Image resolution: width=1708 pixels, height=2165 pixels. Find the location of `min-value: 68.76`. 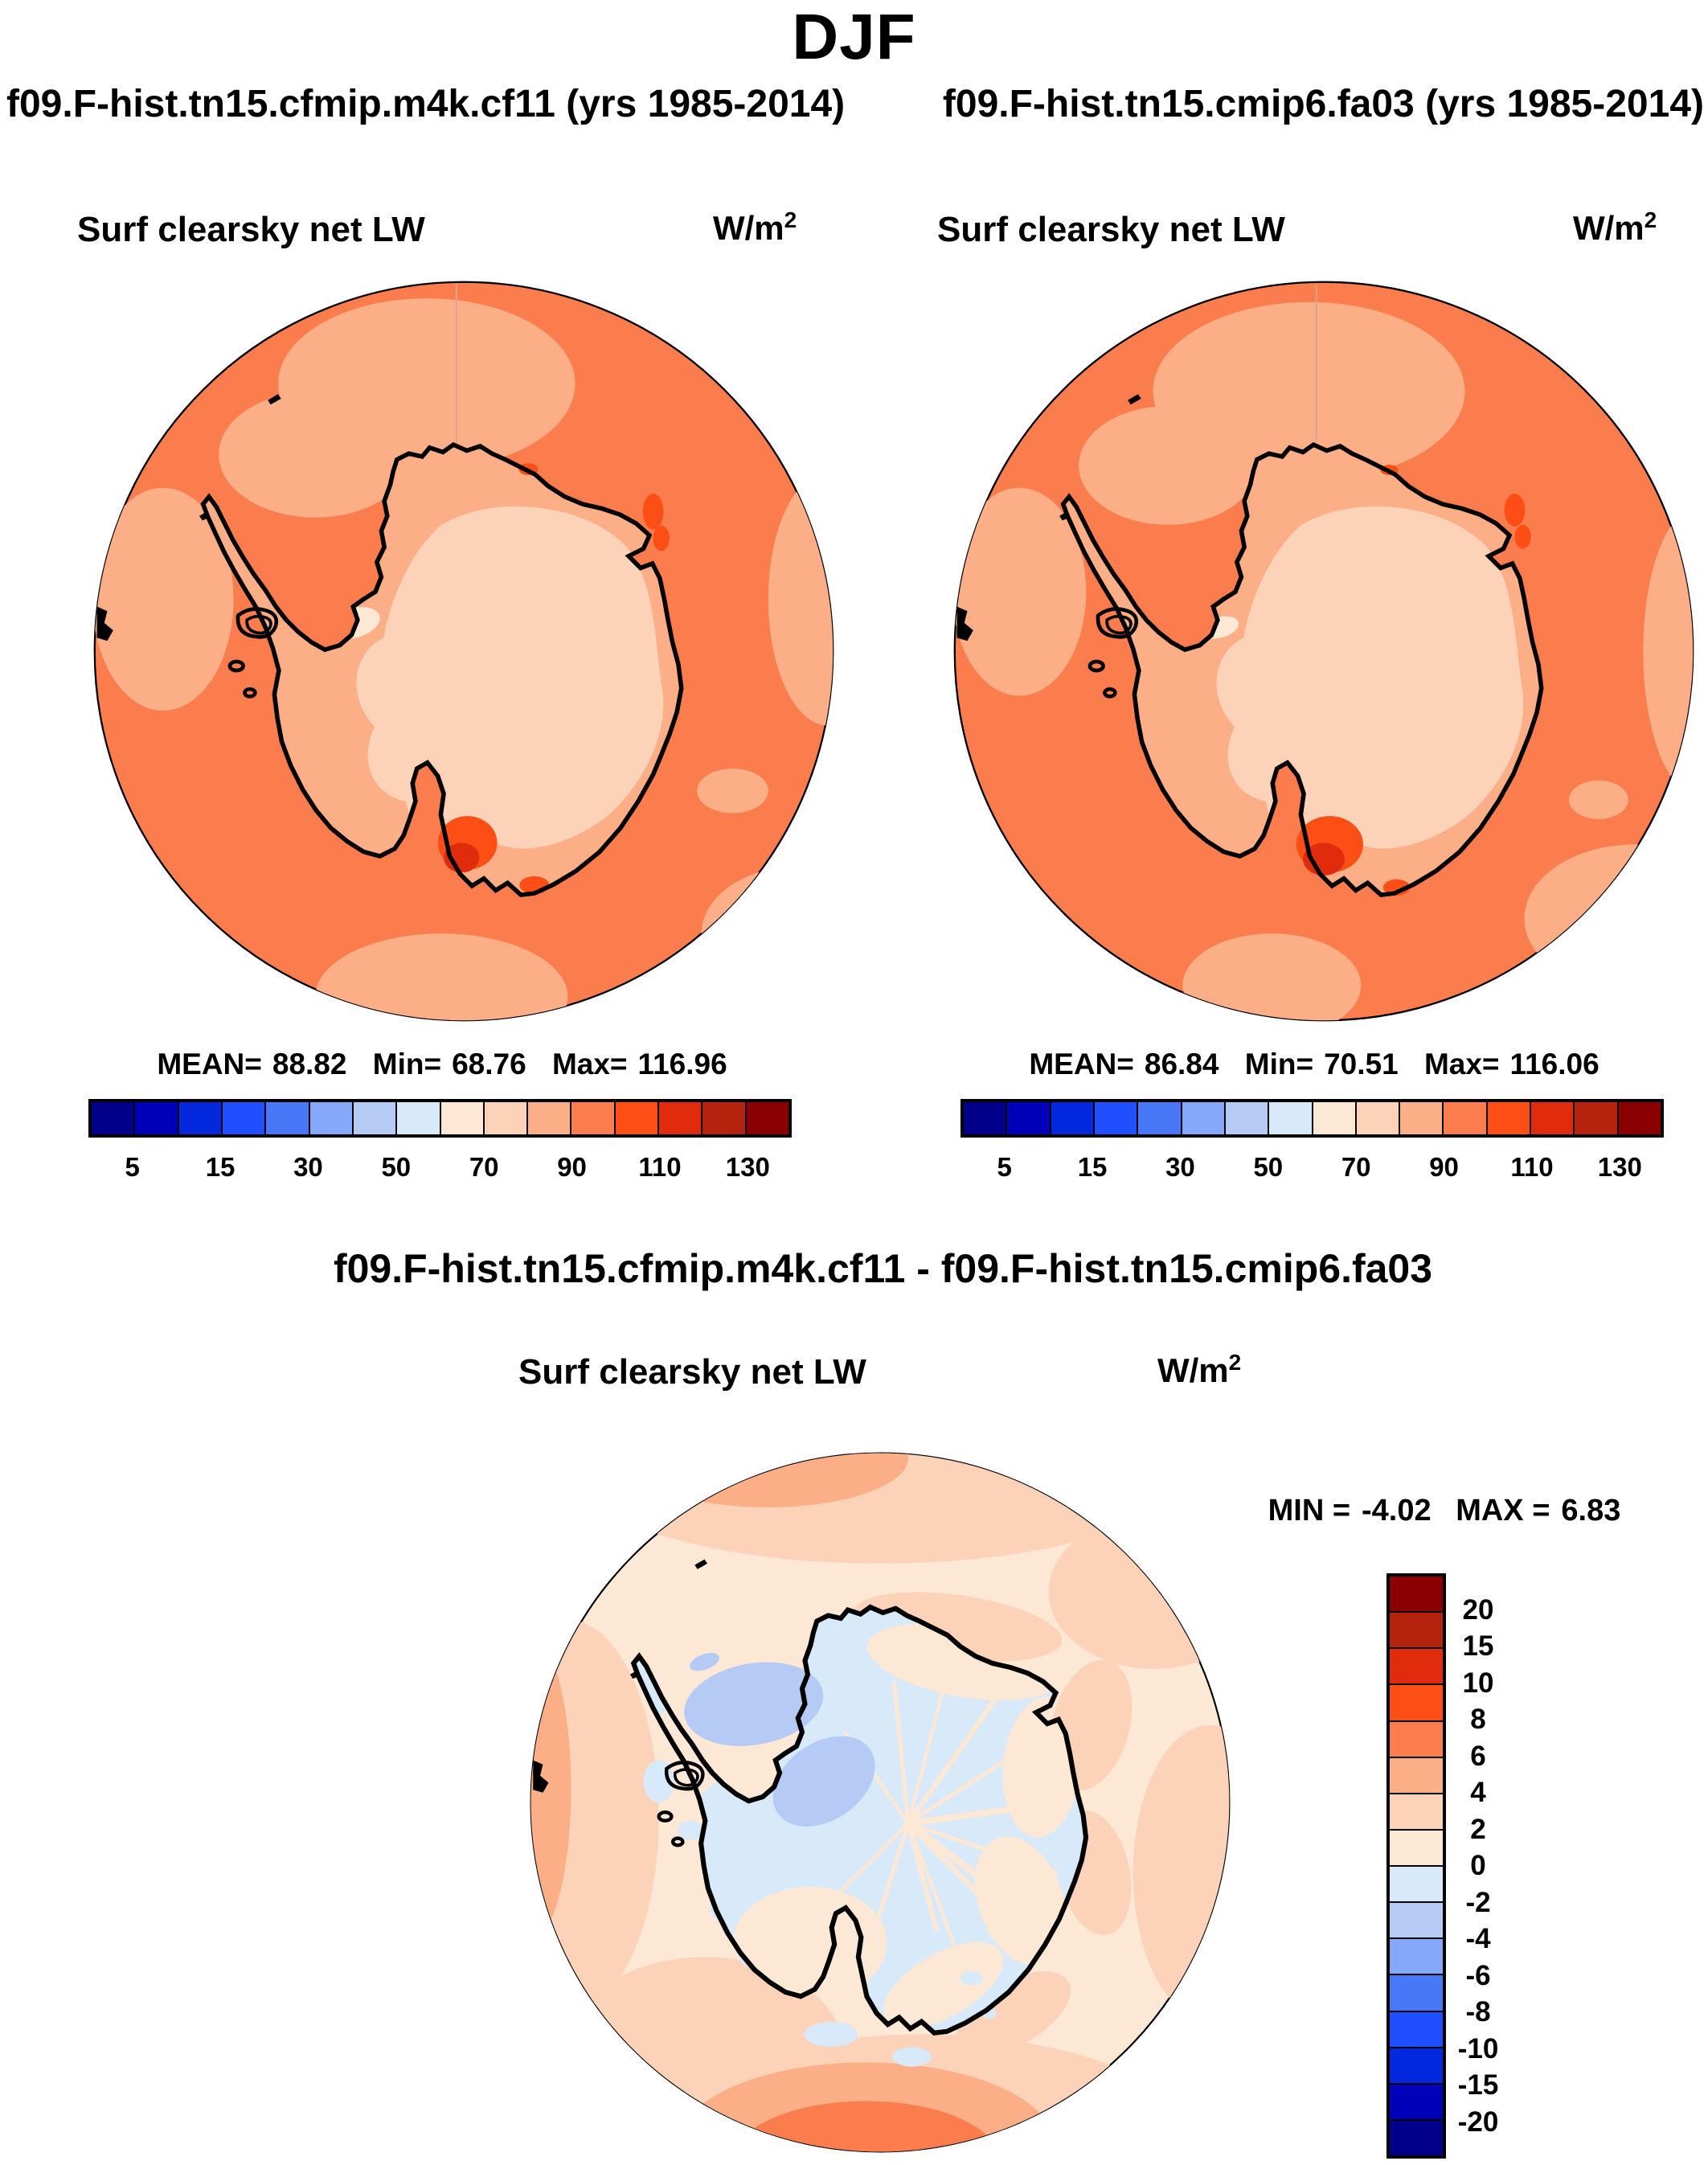

min-value: 68.76 is located at coordinates (489, 1064).